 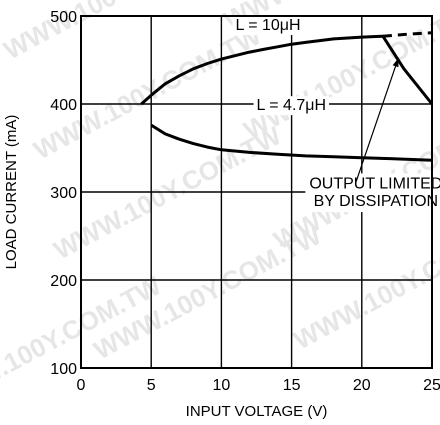 I want to click on y-tick-label: 100, so click(x=63, y=369).